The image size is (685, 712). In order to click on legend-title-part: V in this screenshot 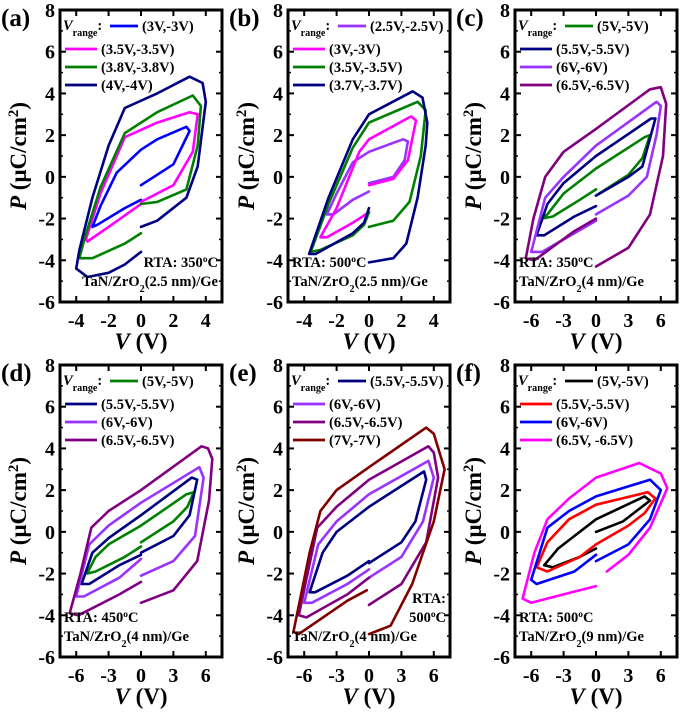, I will do `click(296, 381)`.